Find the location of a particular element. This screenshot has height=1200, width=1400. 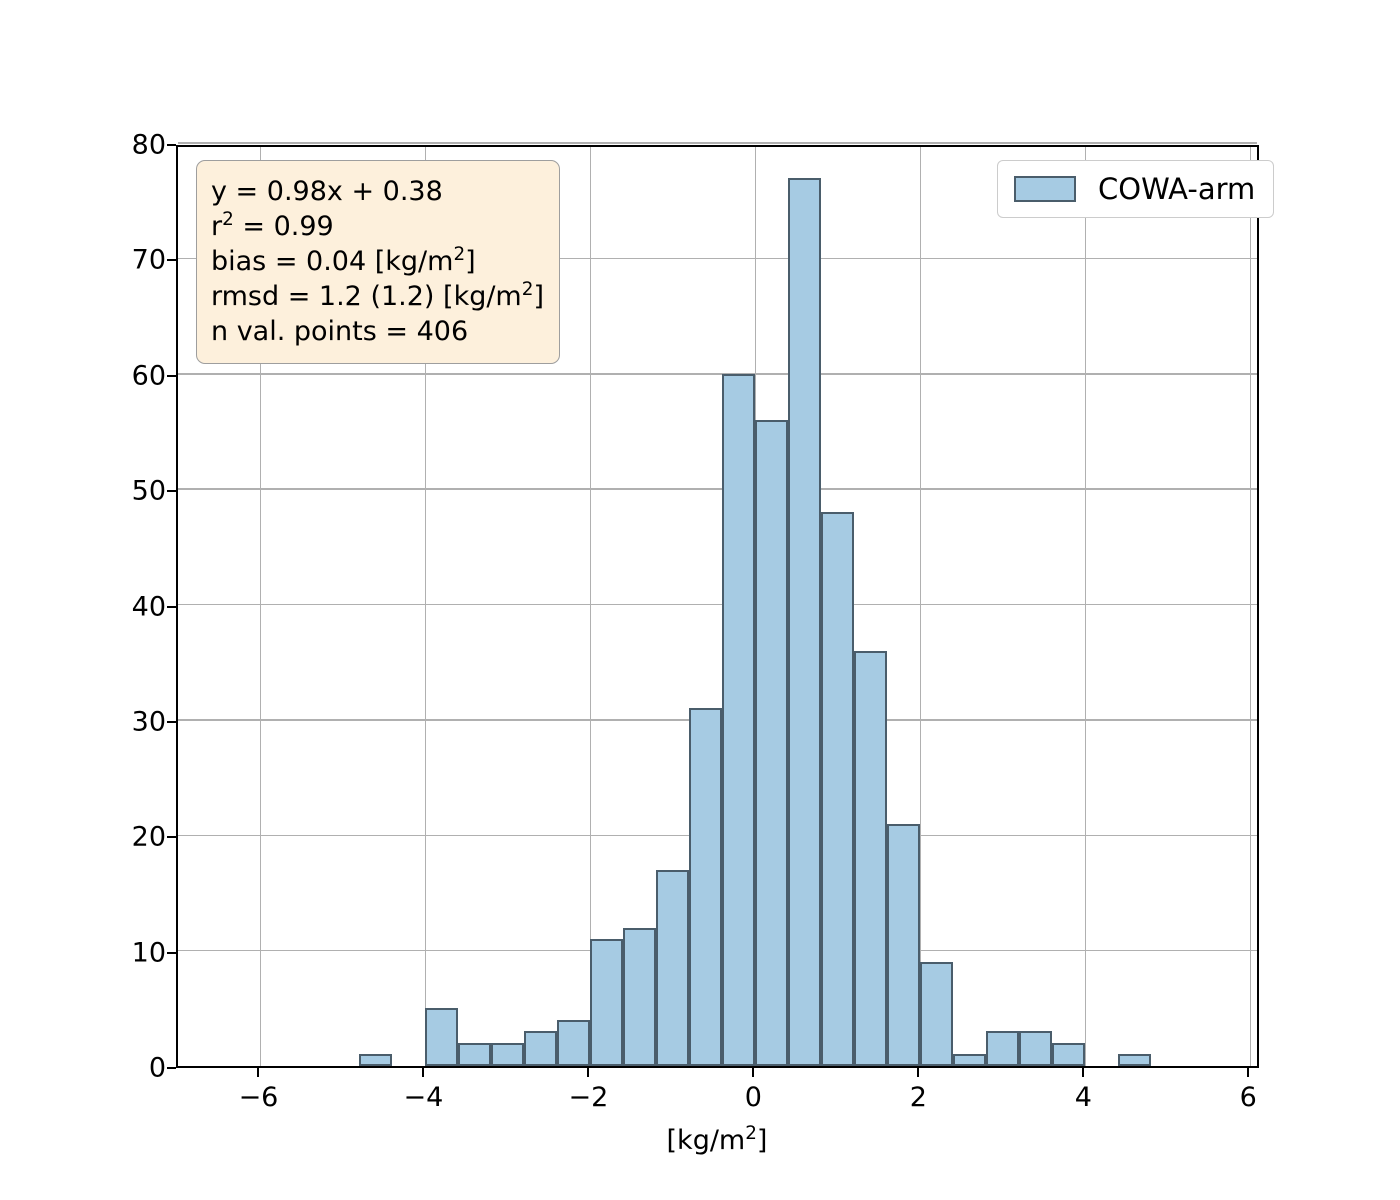

x-axis-tick-label: 4 is located at coordinates (1083, 1097).